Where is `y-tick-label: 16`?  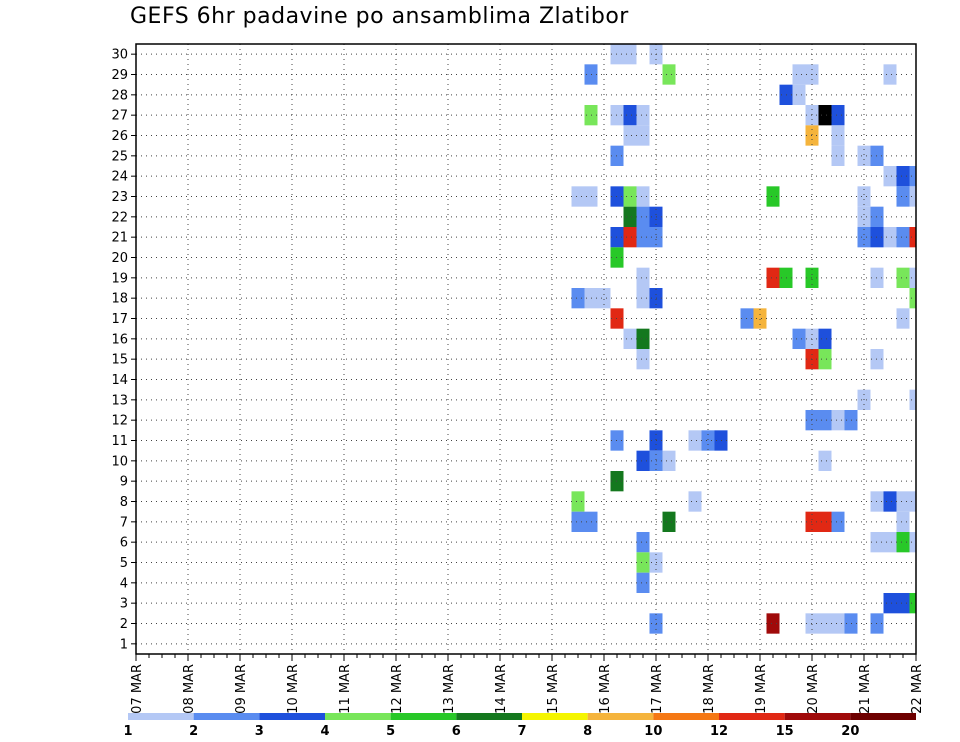 y-tick-label: 16 is located at coordinates (119, 339).